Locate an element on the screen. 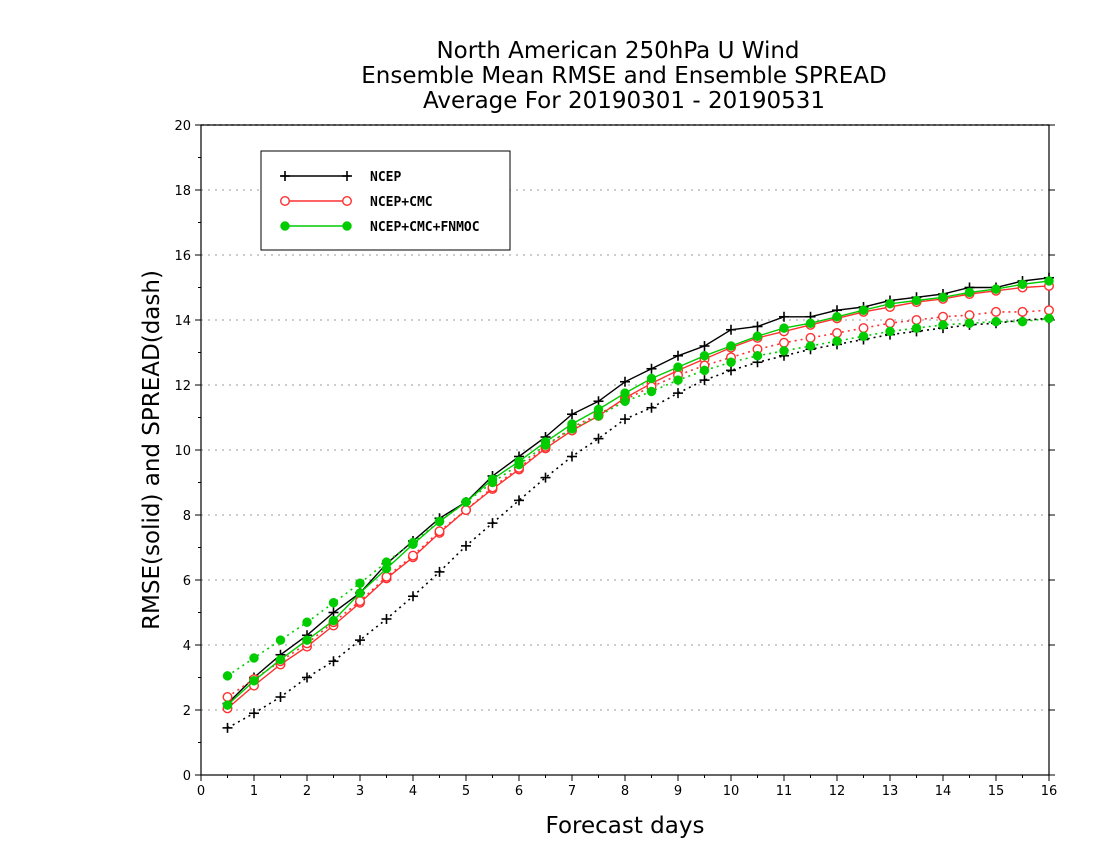 The width and height of the screenshot is (1100, 850). x-tick-label: 12 is located at coordinates (837, 791).